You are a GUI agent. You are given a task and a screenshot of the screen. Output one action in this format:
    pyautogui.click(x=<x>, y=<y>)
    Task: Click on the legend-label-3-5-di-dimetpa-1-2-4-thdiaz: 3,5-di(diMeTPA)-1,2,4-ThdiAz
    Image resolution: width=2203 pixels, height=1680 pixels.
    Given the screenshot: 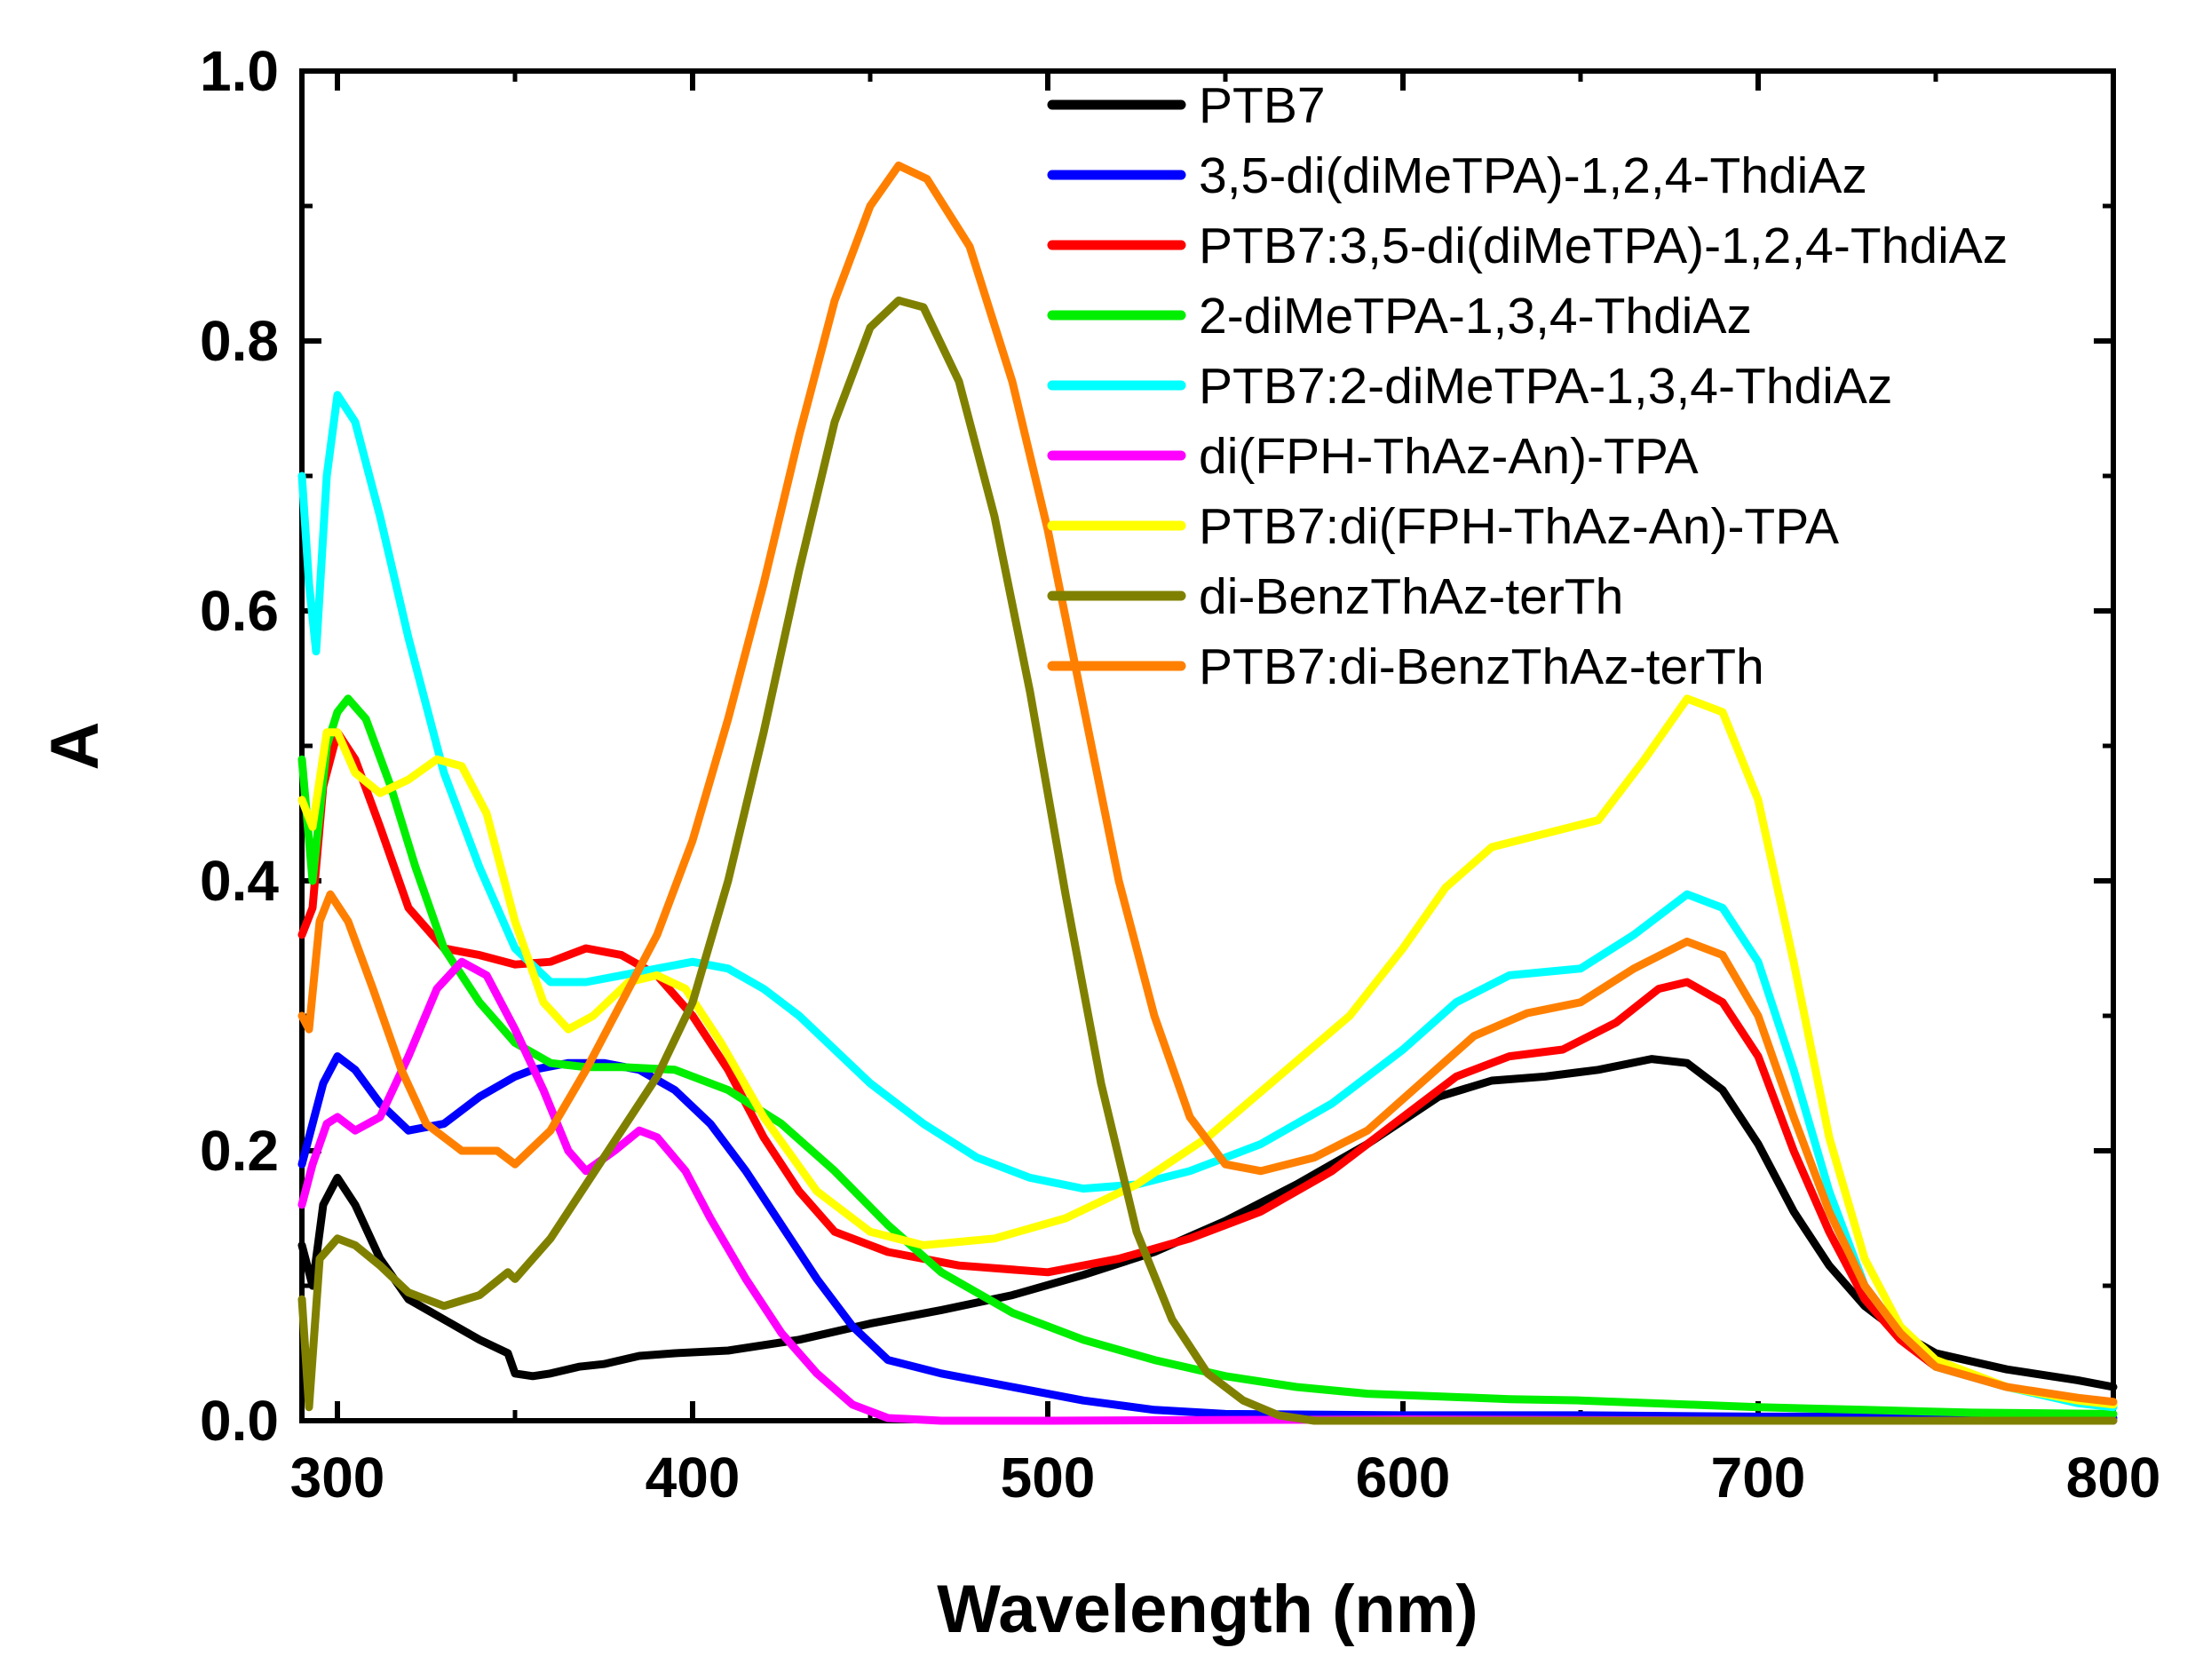 What is the action you would take?
    pyautogui.click(x=1533, y=175)
    